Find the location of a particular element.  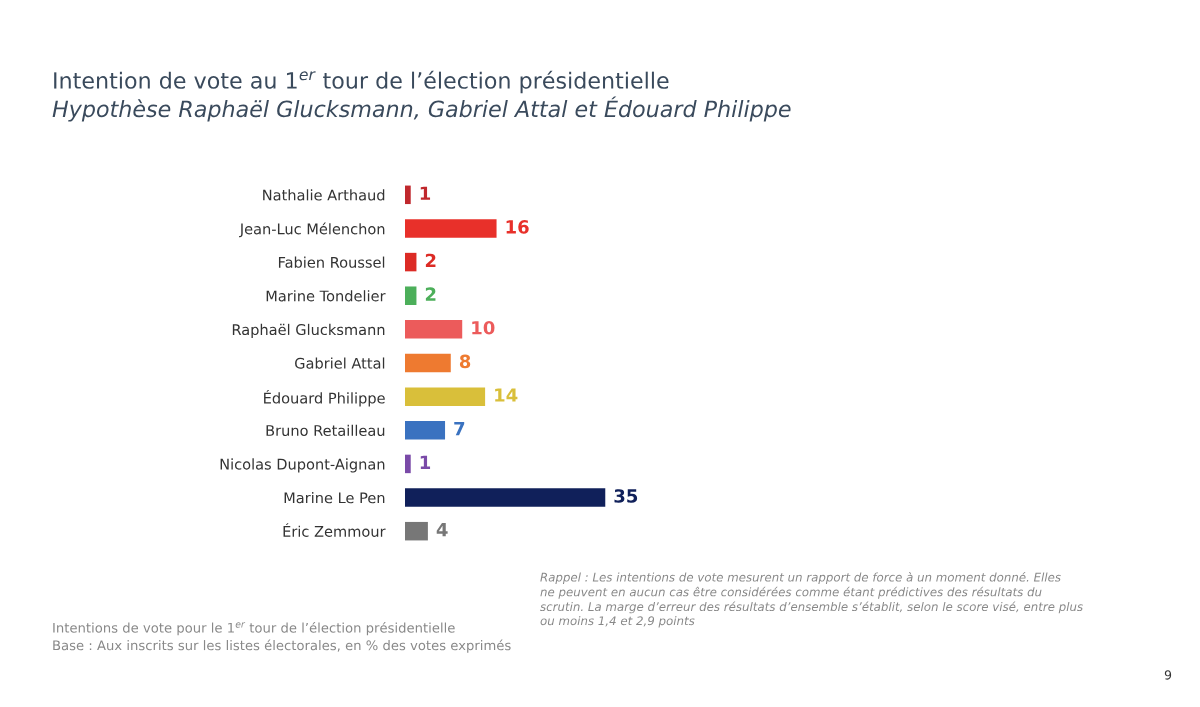

data-label: 10 is located at coordinates (483, 327).